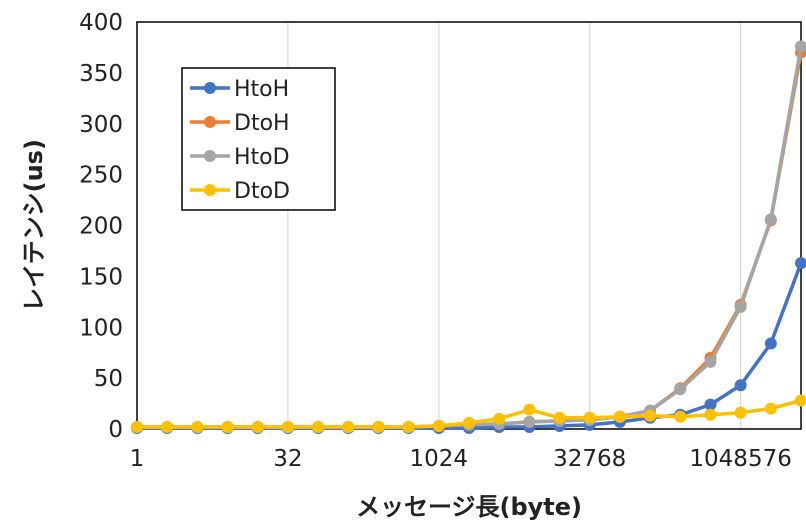  What do you see at coordinates (261, 89) in the screenshot?
I see `legend-label: HtoH` at bounding box center [261, 89].